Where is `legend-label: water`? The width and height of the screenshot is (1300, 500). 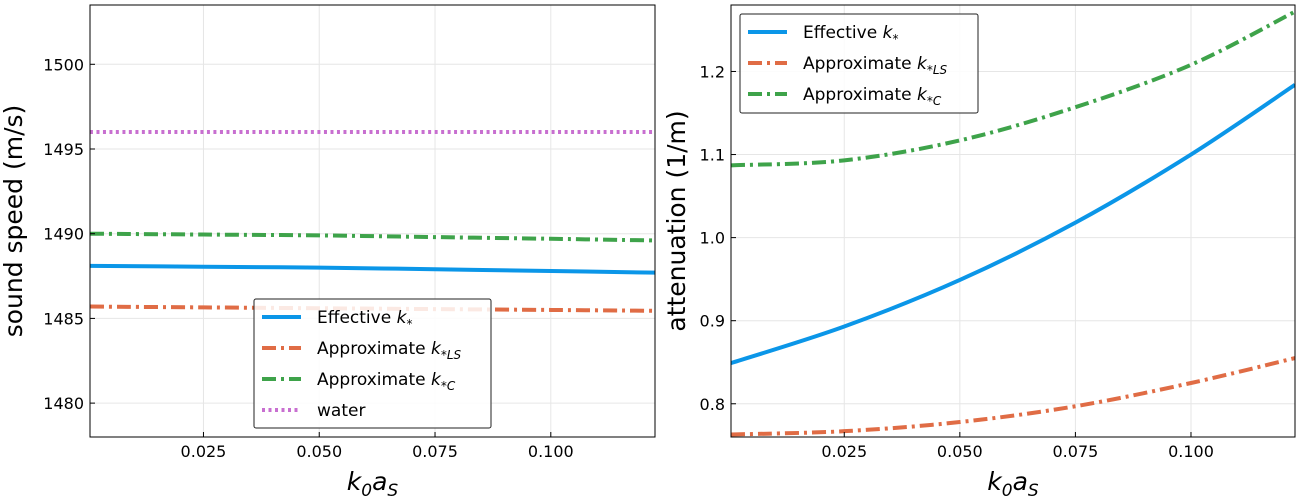
legend-label: water is located at coordinates (341, 411).